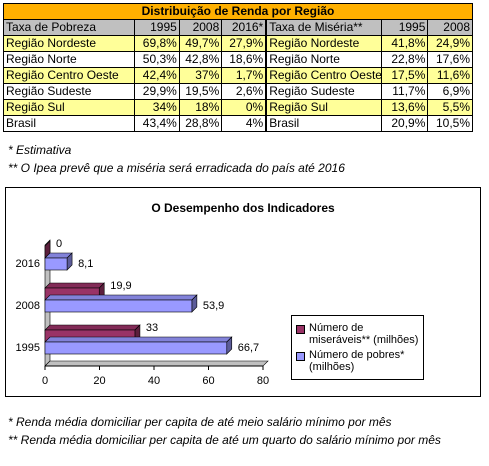 The width and height of the screenshot is (489, 466). Describe the element at coordinates (154, 381) in the screenshot. I see `x-tick-label: 40` at that location.